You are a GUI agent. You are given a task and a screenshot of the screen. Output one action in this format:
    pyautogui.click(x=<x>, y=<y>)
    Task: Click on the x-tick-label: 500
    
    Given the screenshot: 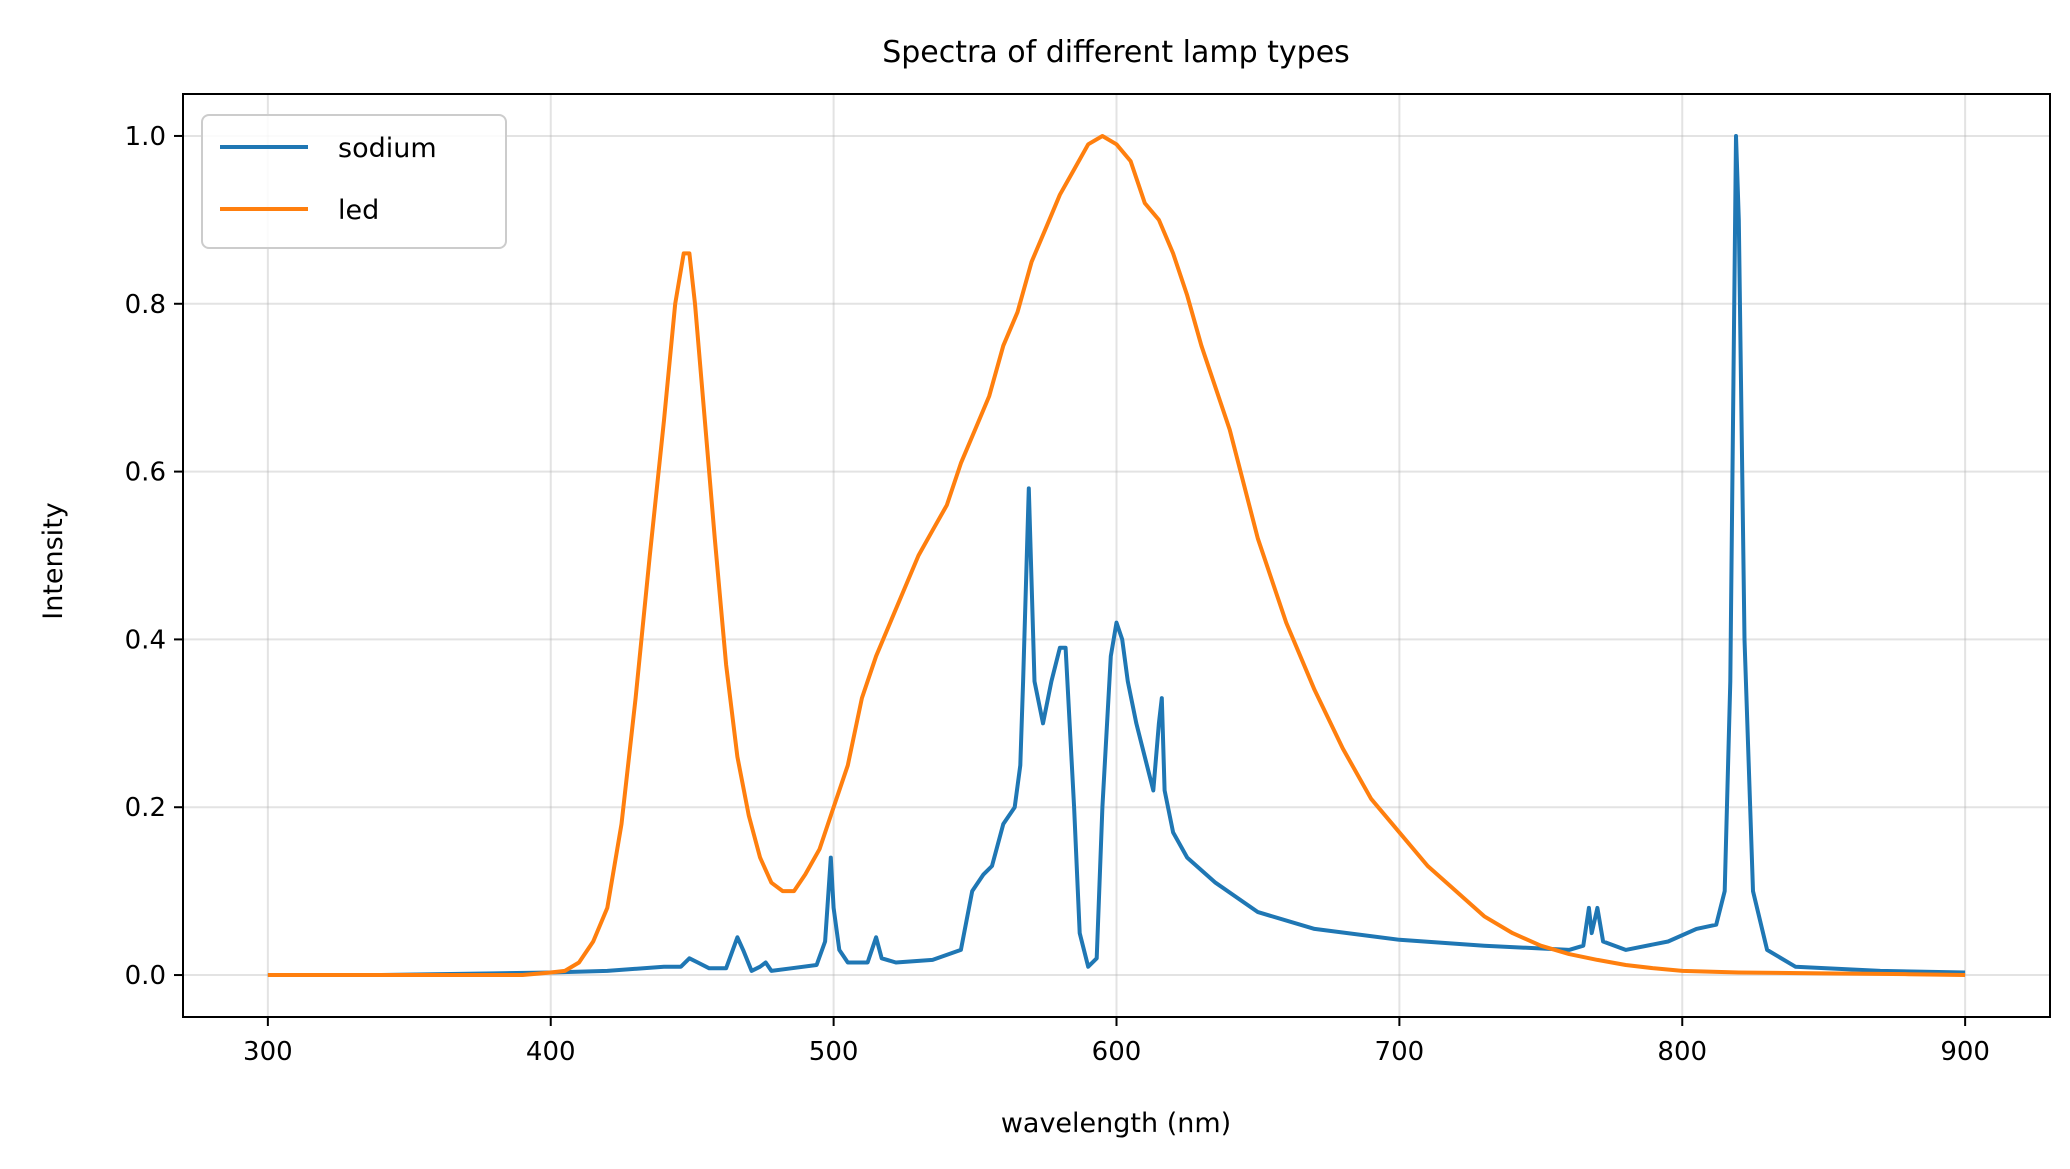 What is the action you would take?
    pyautogui.click(x=834, y=1052)
    